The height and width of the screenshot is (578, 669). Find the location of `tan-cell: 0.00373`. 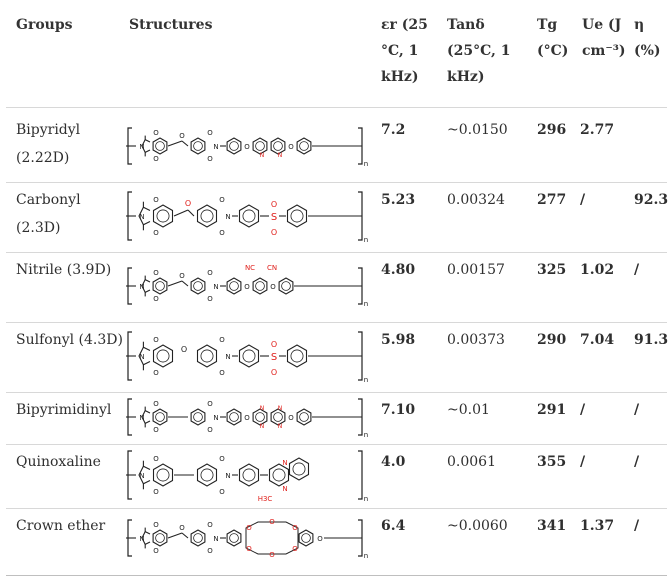

tan-cell: 0.00373 is located at coordinates (476, 340).